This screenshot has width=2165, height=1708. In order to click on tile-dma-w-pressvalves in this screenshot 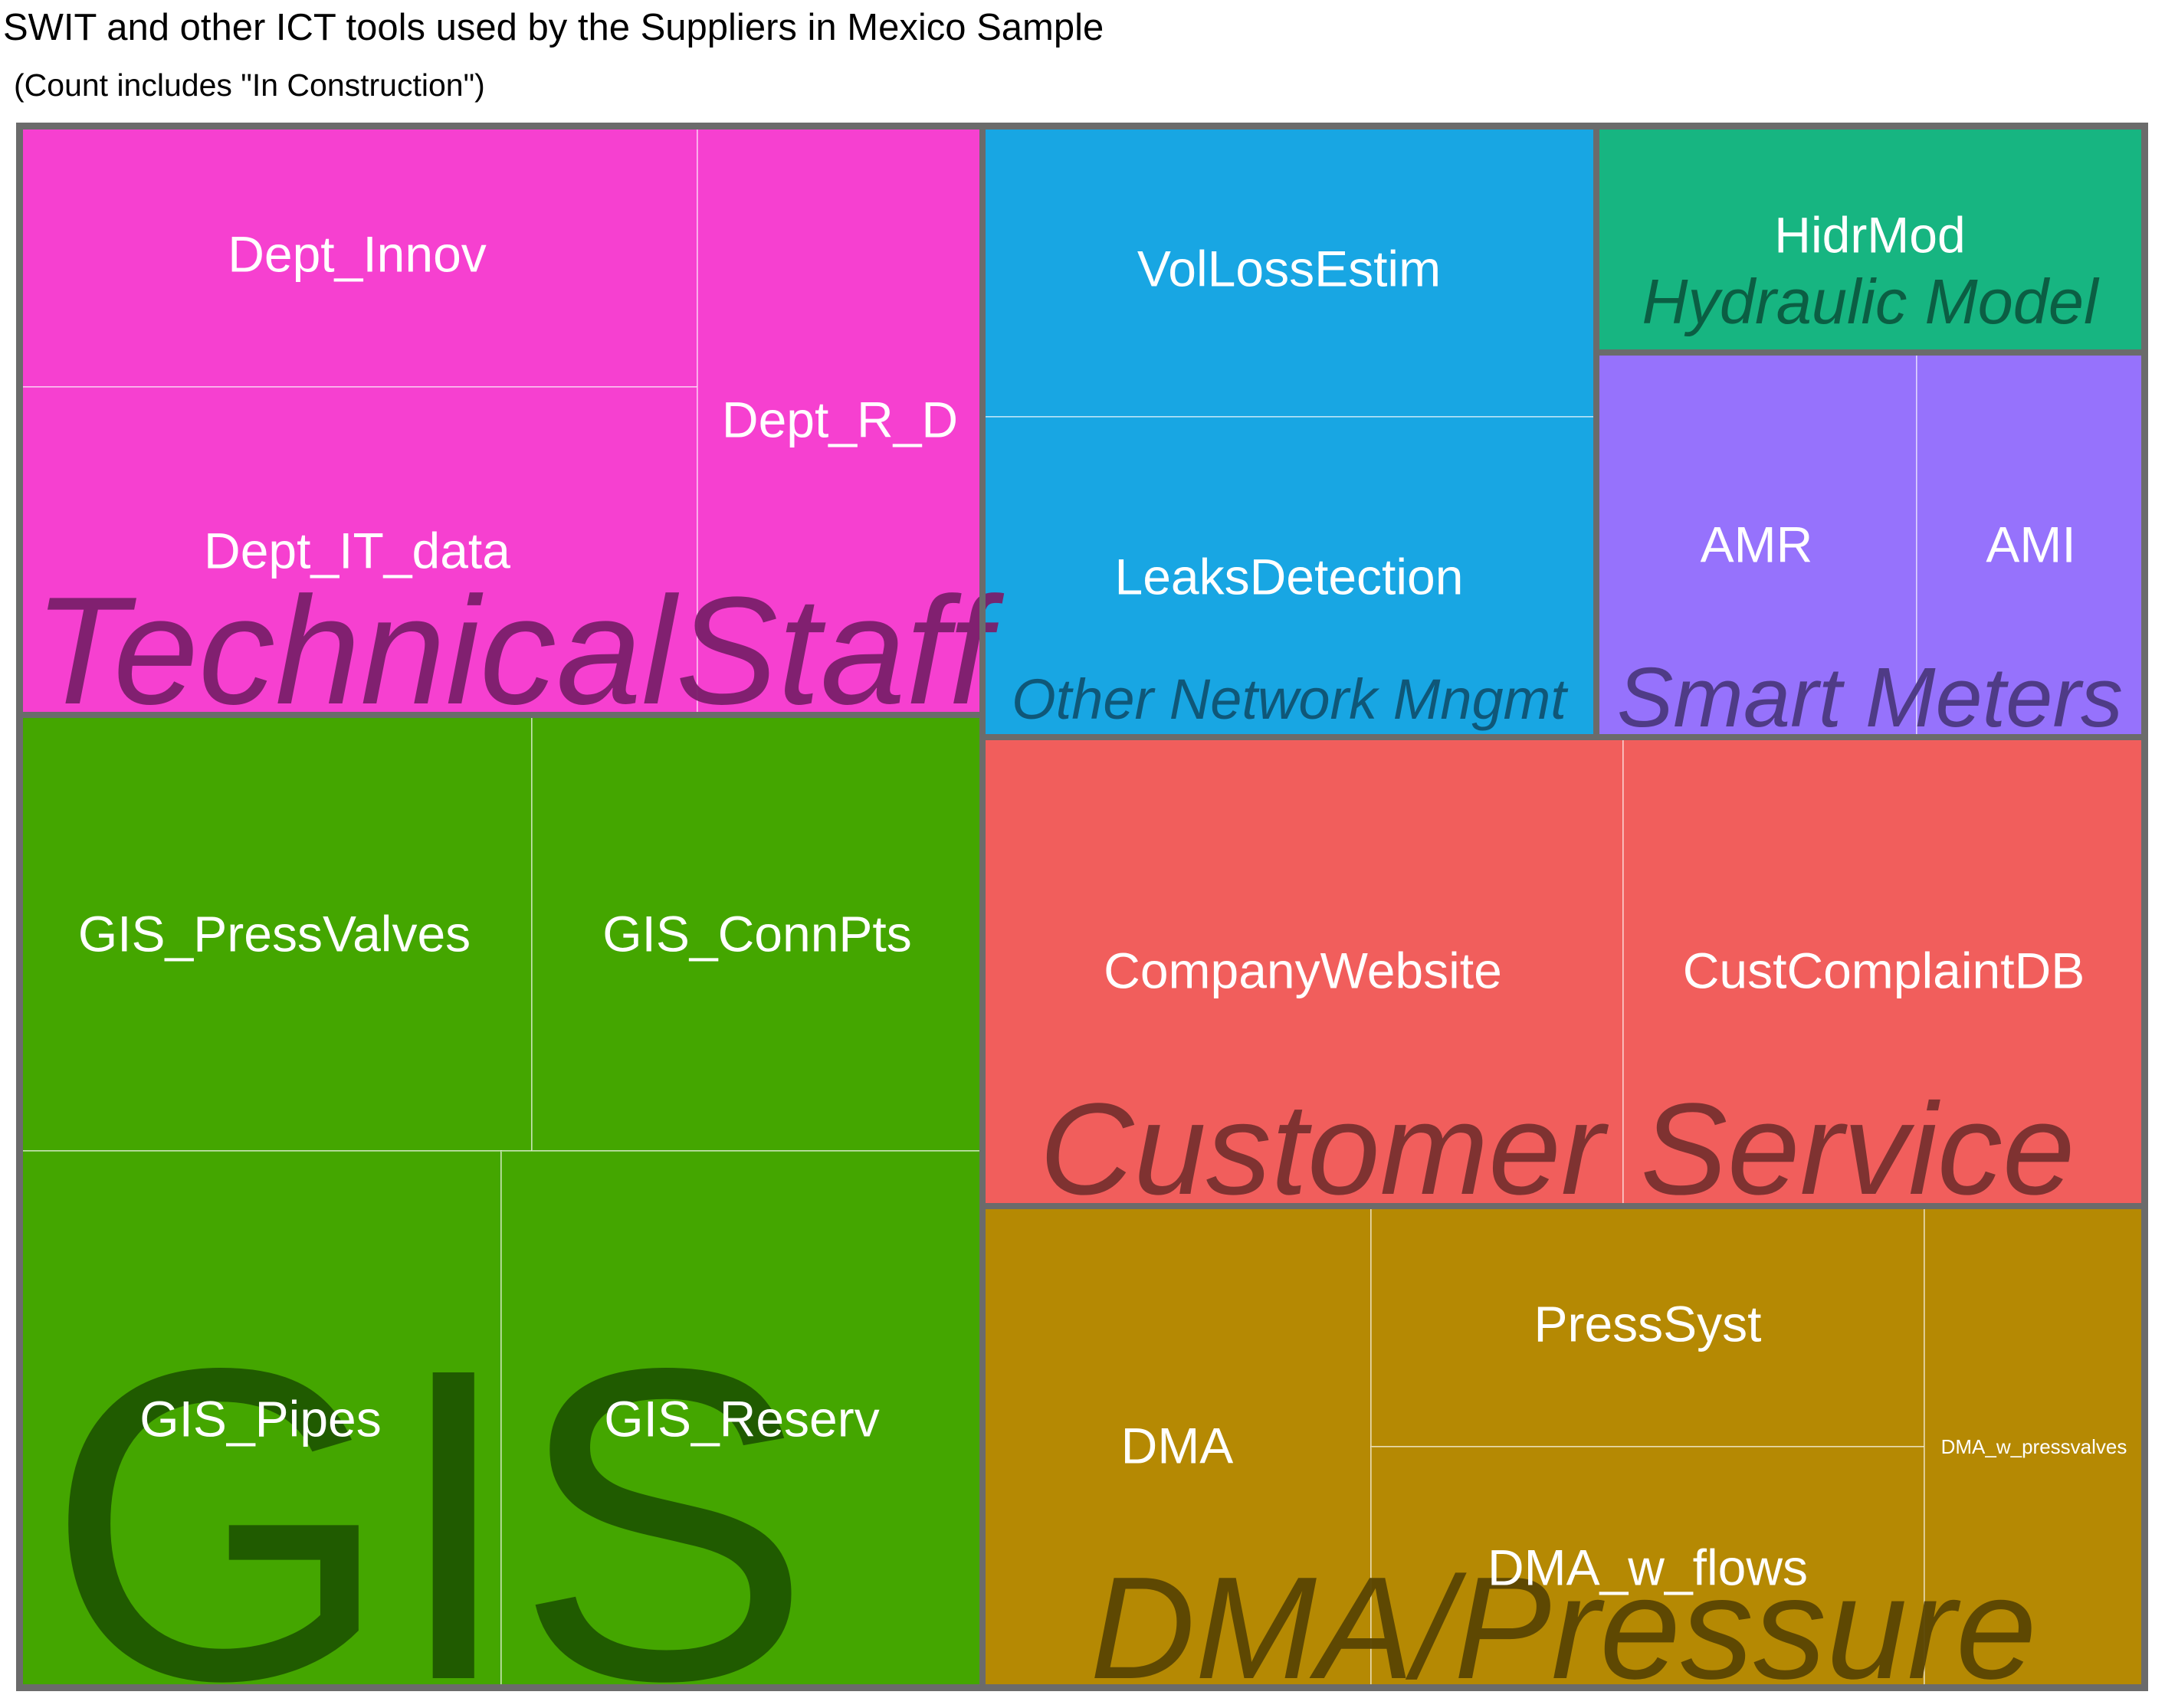, I will do `click(2034, 1446)`.